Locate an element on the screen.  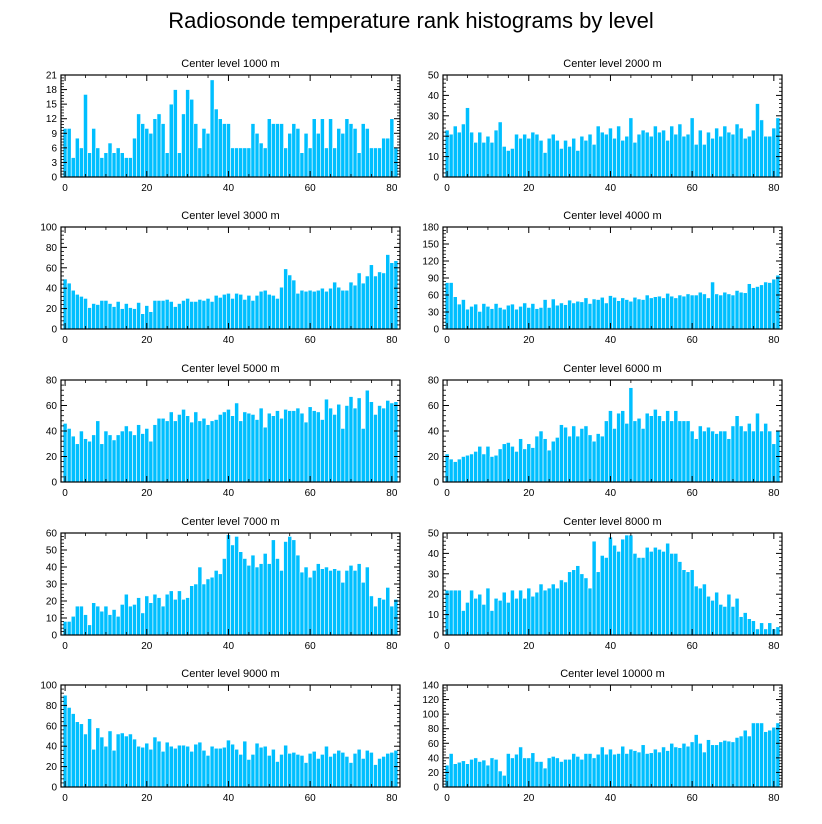
x-tick-label: 40 is located at coordinates (229, 493).